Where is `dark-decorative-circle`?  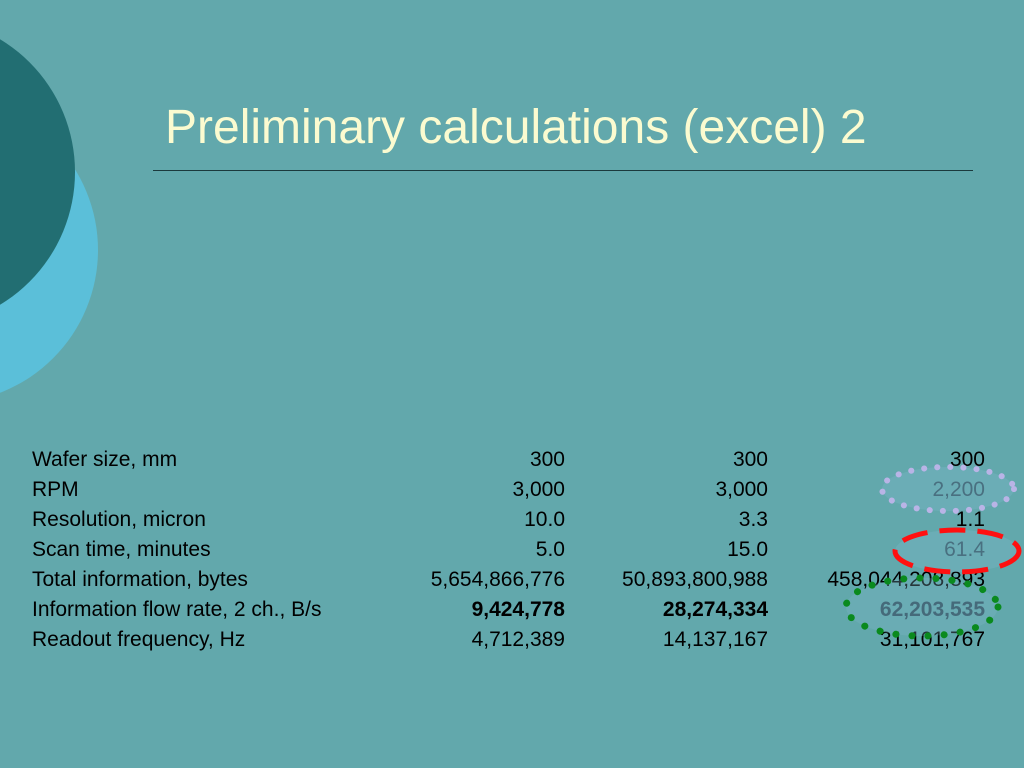 dark-decorative-circle is located at coordinates (37, 172).